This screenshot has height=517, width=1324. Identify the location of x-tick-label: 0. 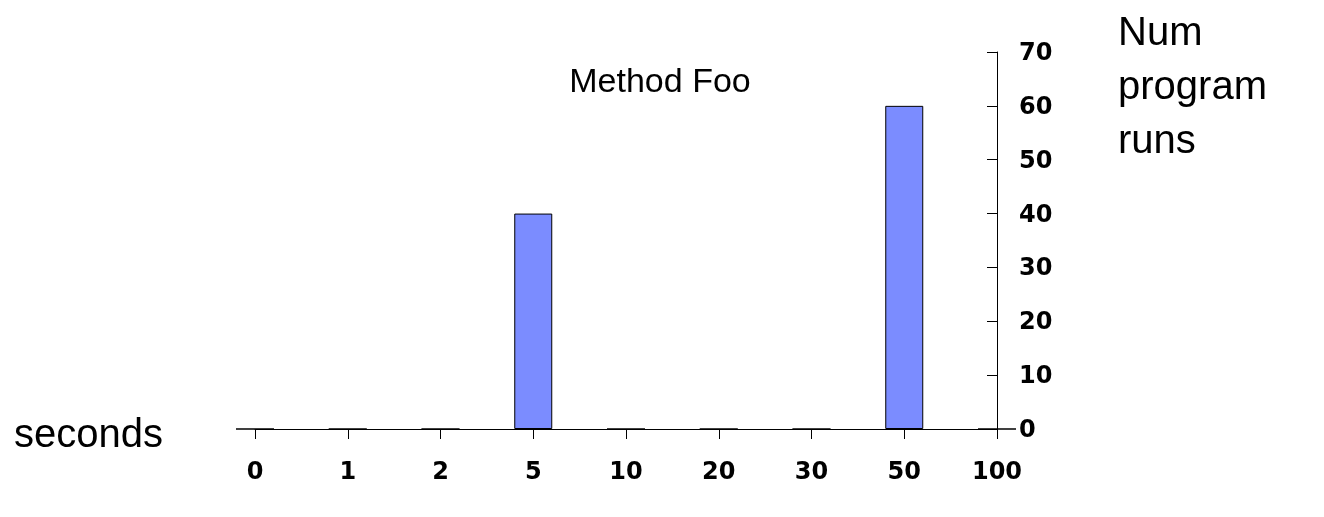
(255, 471).